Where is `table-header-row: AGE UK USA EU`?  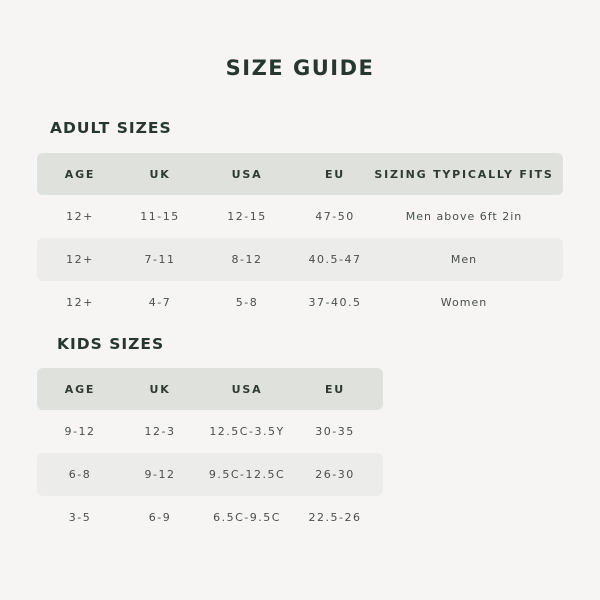 table-header-row: AGE UK USA EU is located at coordinates (210, 389).